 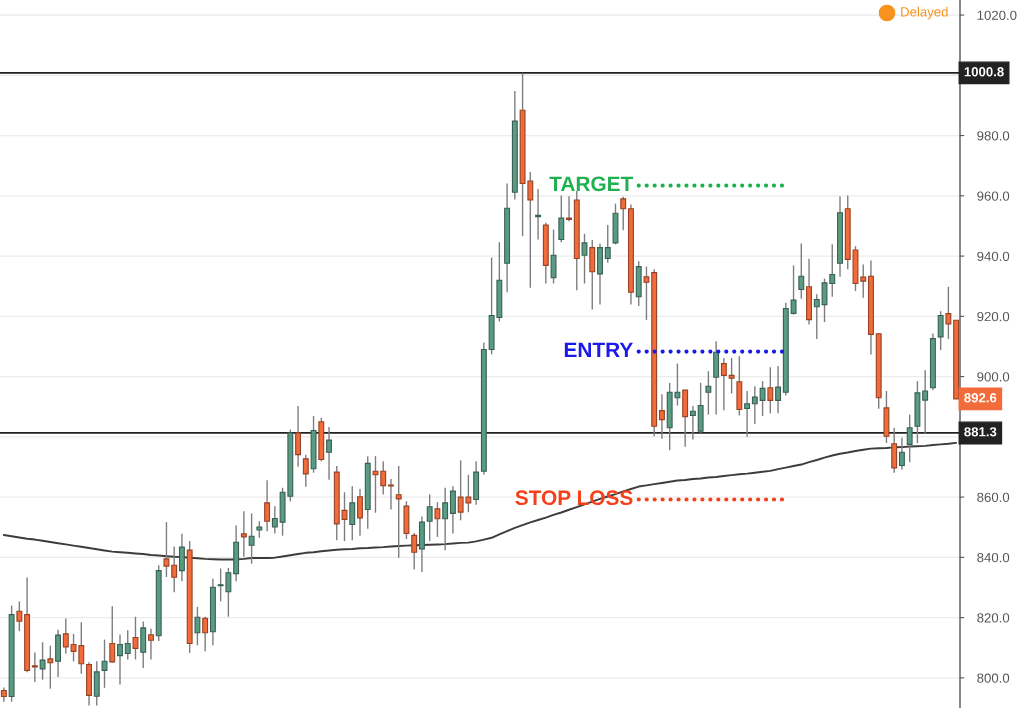 I want to click on ref-line-label: 1000.8, so click(x=984, y=72).